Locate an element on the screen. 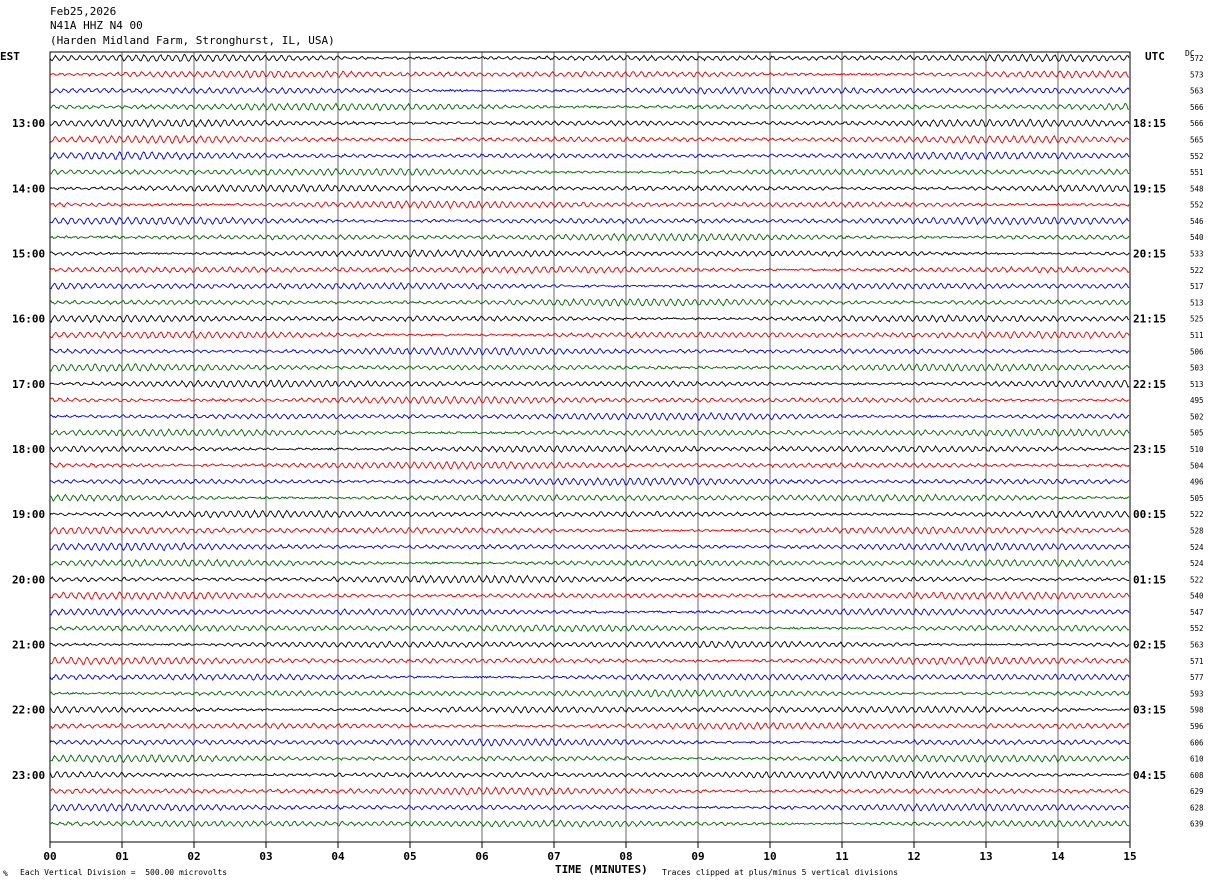 The image size is (1210, 886). left-hour-label: 13:00 is located at coordinates (28, 123).